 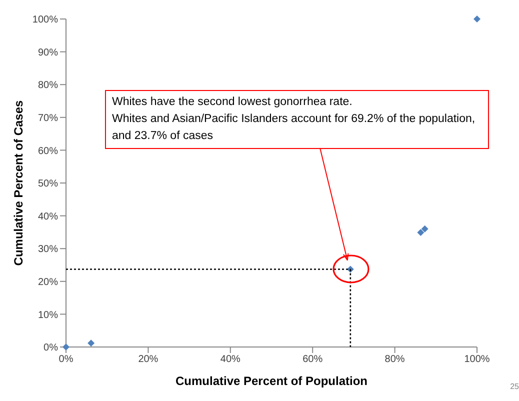 What do you see at coordinates (48, 282) in the screenshot?
I see `y-tick-label: 20%` at bounding box center [48, 282].